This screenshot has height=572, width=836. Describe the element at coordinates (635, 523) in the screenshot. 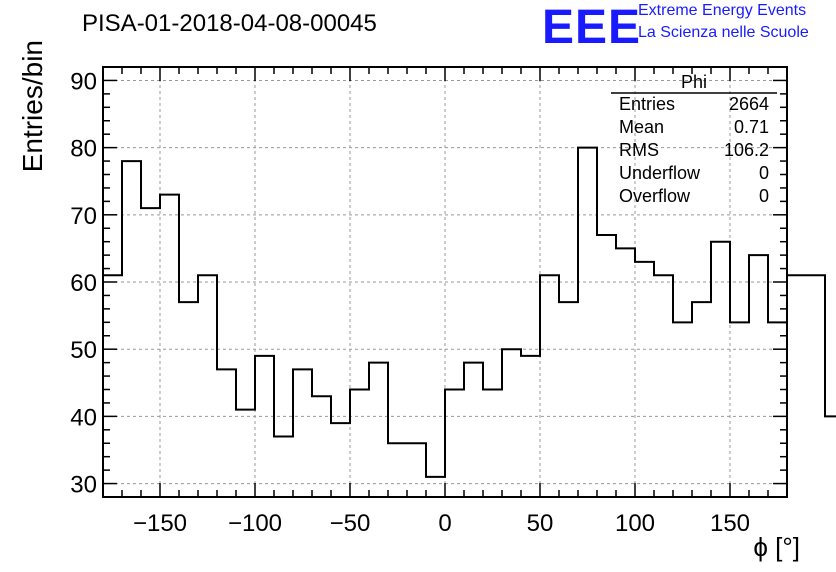

I see `x-tick-label: 100` at that location.